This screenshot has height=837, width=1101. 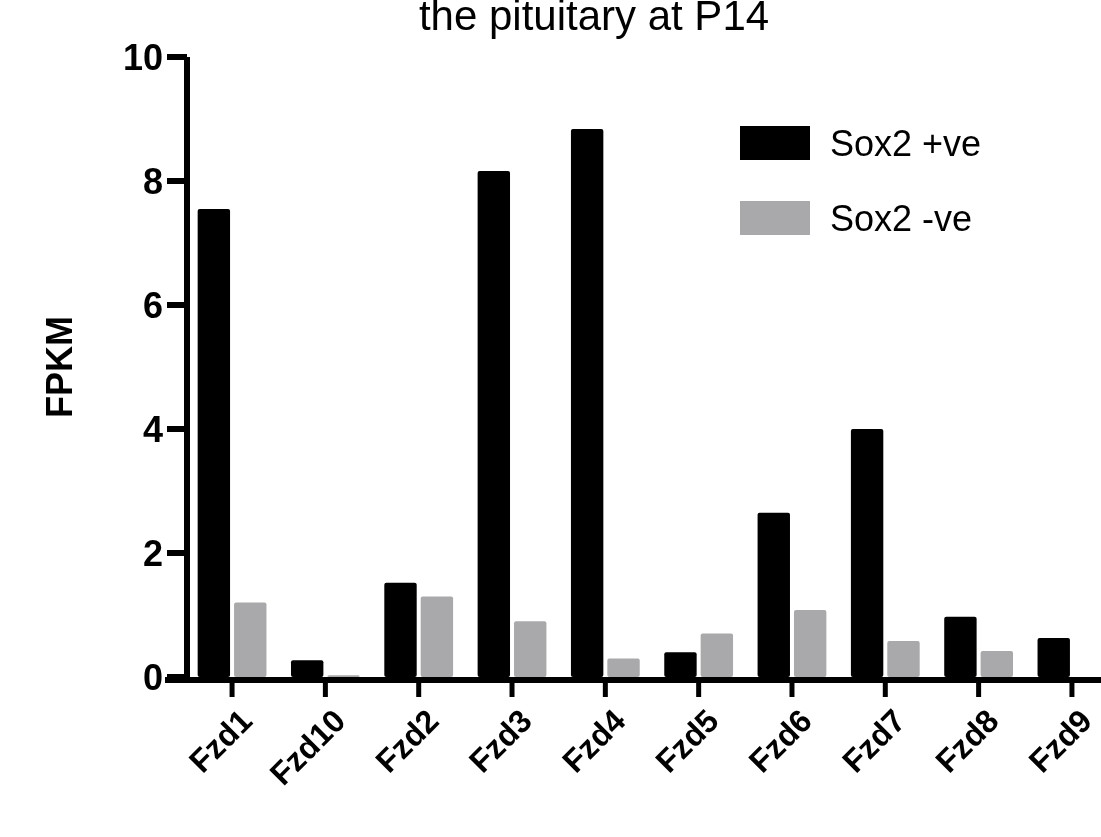 What do you see at coordinates (152, 677) in the screenshot?
I see `y-tick-label: 0` at bounding box center [152, 677].